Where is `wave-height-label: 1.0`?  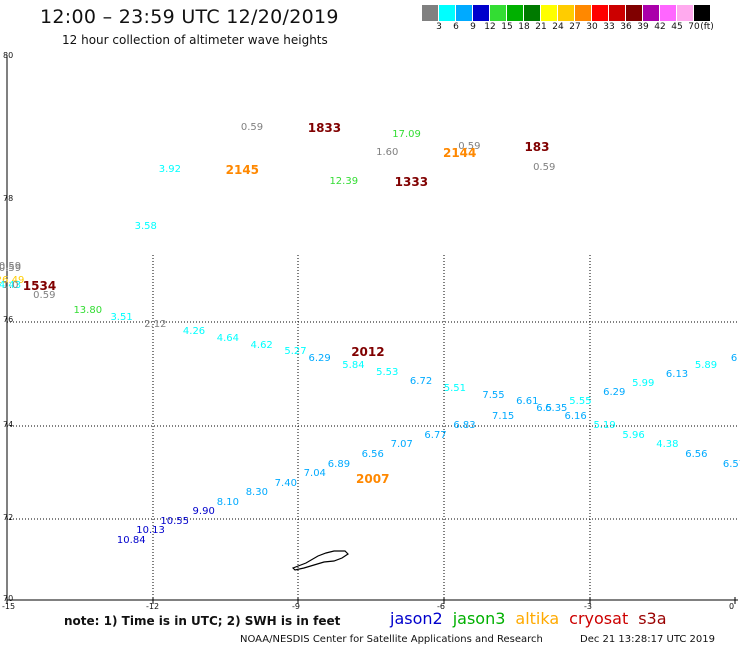 wave-height-label: 1.0 is located at coordinates (10, 286).